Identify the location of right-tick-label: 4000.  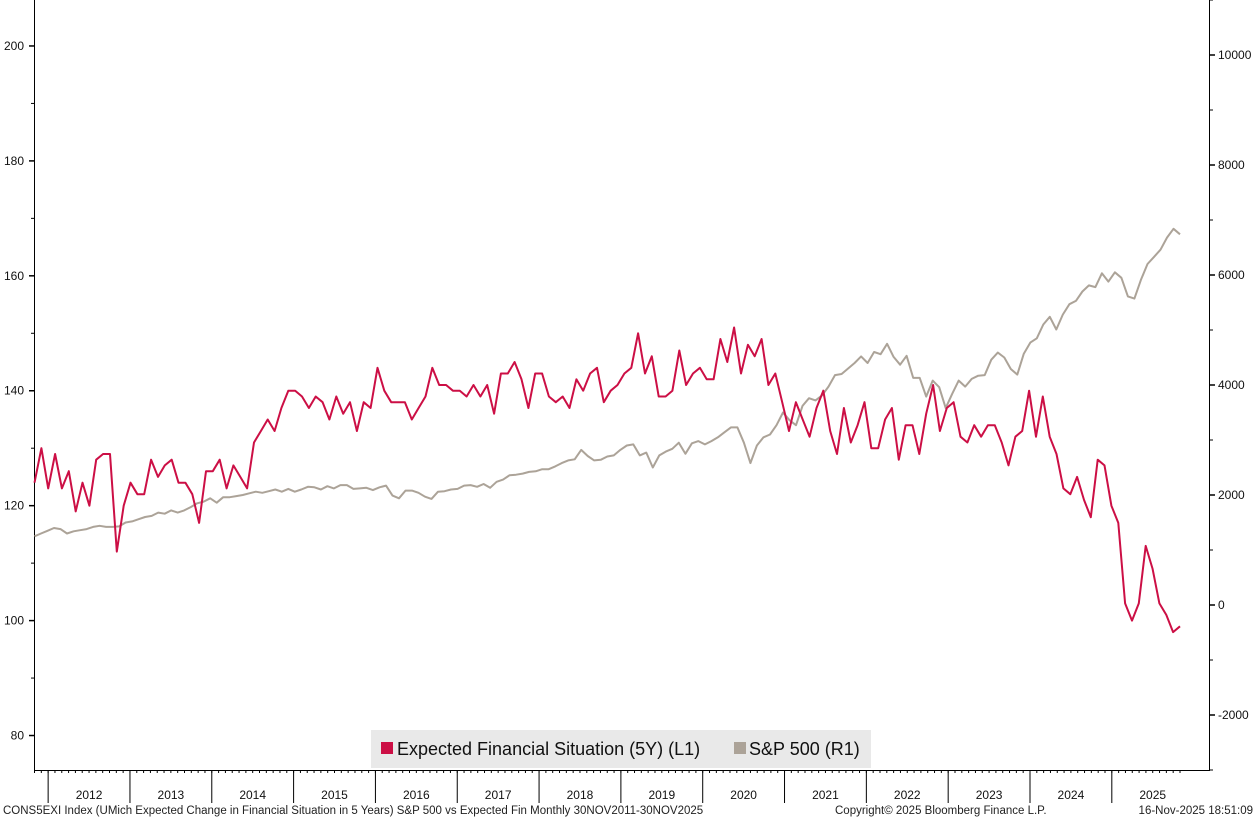
(1231, 385).